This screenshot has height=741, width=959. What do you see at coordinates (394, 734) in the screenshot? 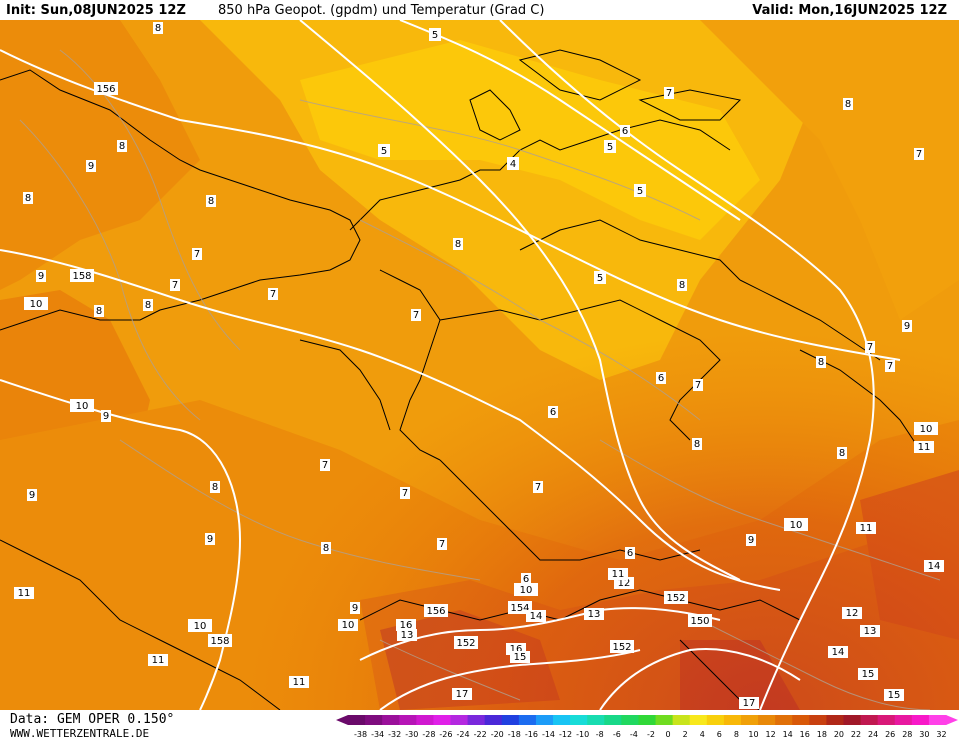
I see `legend-tick-label: -32` at bounding box center [394, 734].